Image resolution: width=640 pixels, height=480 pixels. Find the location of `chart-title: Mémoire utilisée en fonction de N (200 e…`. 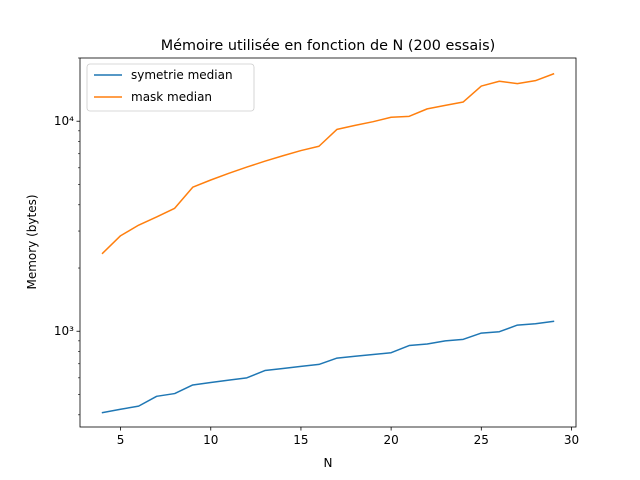

chart-title: Mémoire utilisée en fonction de N (200 e… is located at coordinates (328, 46).